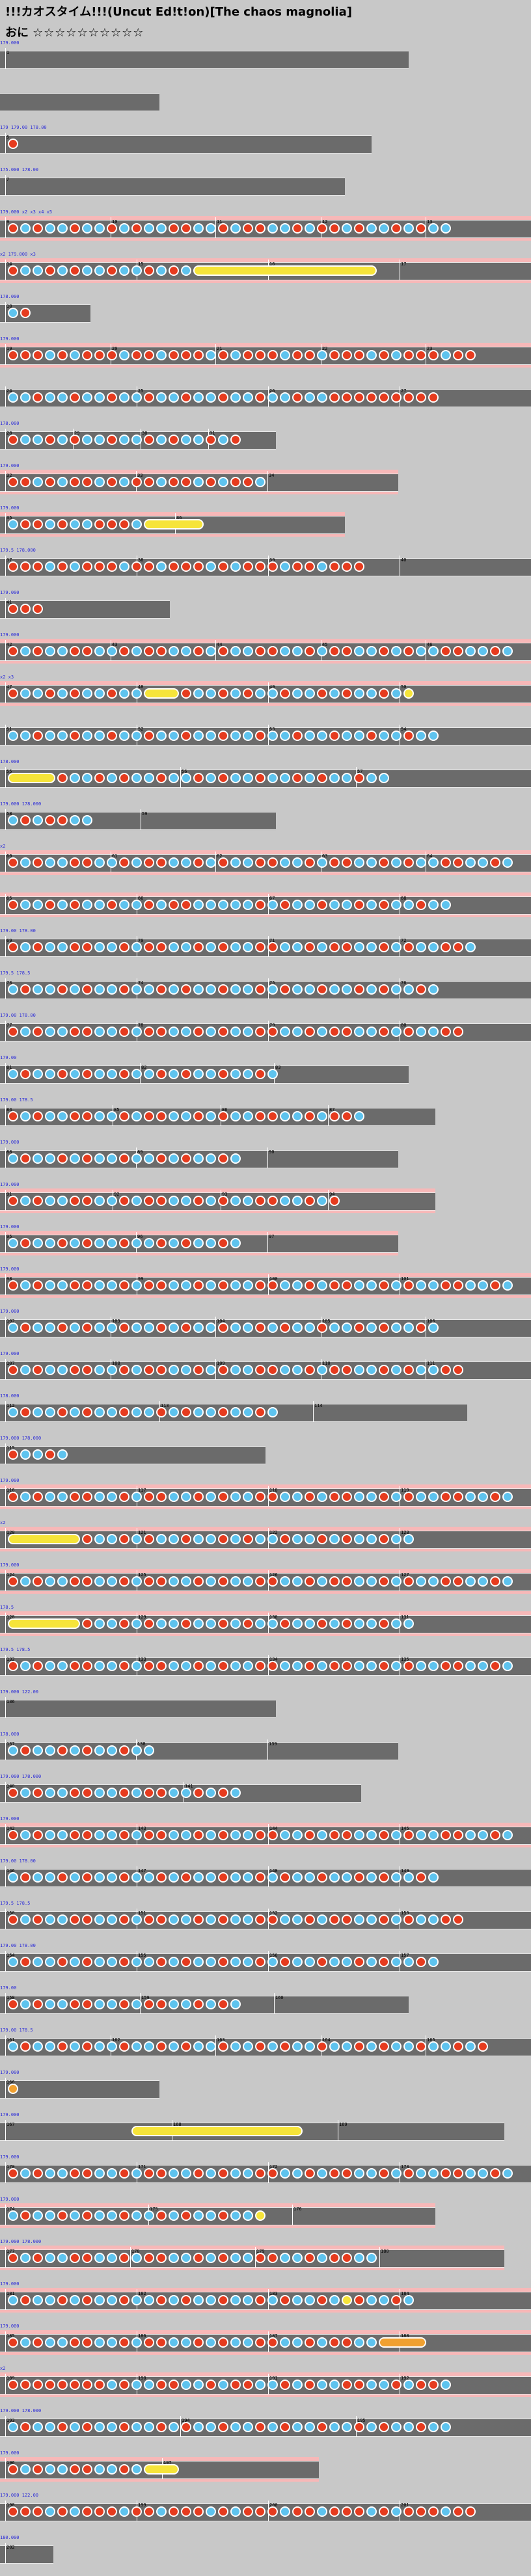  I want to click on measure-number: 157, so click(405, 1956).